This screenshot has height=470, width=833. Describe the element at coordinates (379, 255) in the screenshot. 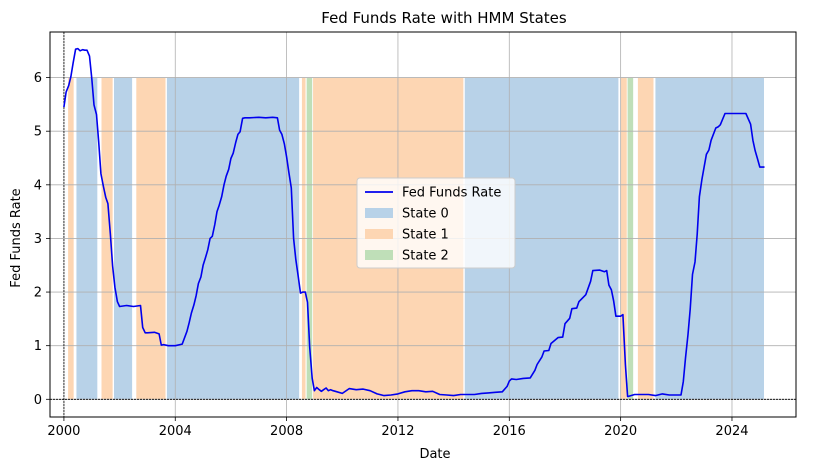

I see `legend-state-2-swatch` at that location.